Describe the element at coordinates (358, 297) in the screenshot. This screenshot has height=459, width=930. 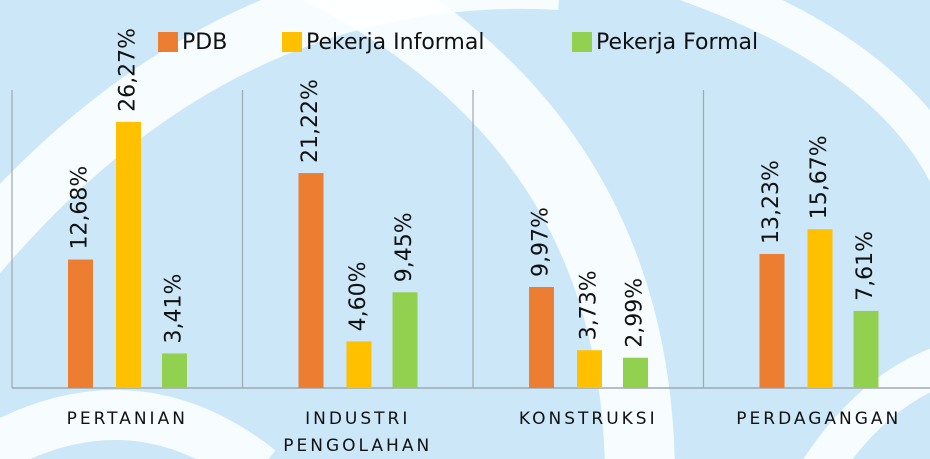
I see `data-label: 4,60%` at that location.